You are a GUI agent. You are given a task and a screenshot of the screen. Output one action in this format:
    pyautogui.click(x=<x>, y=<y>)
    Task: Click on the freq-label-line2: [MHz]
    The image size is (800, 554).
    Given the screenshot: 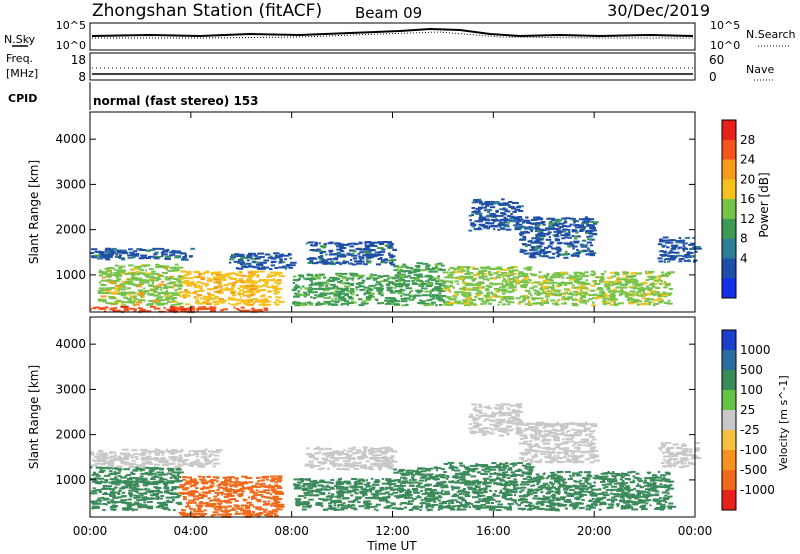 What is the action you would take?
    pyautogui.click(x=22, y=73)
    